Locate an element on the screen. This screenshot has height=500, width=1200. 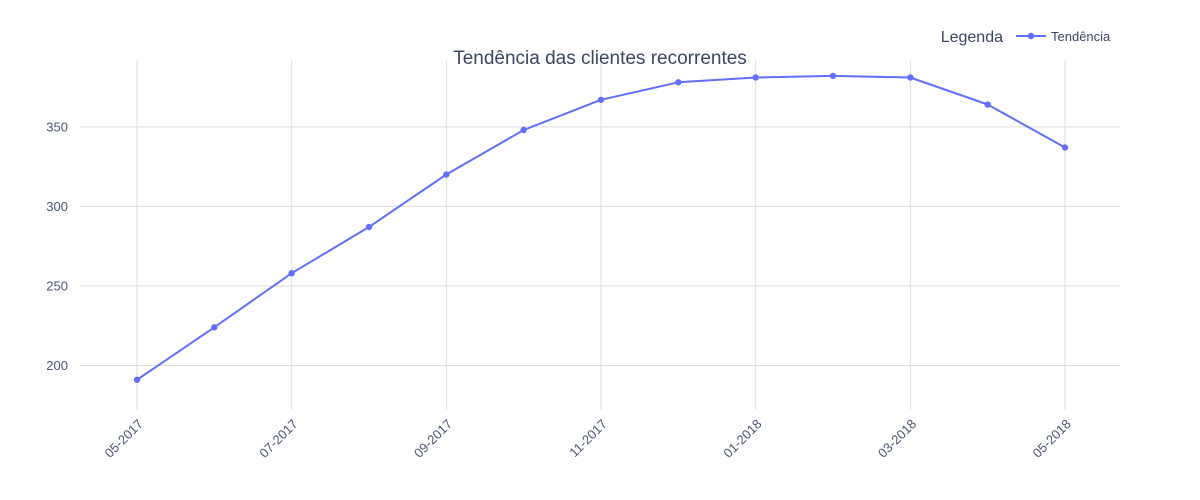
data-point-07-2017 is located at coordinates (291, 273).